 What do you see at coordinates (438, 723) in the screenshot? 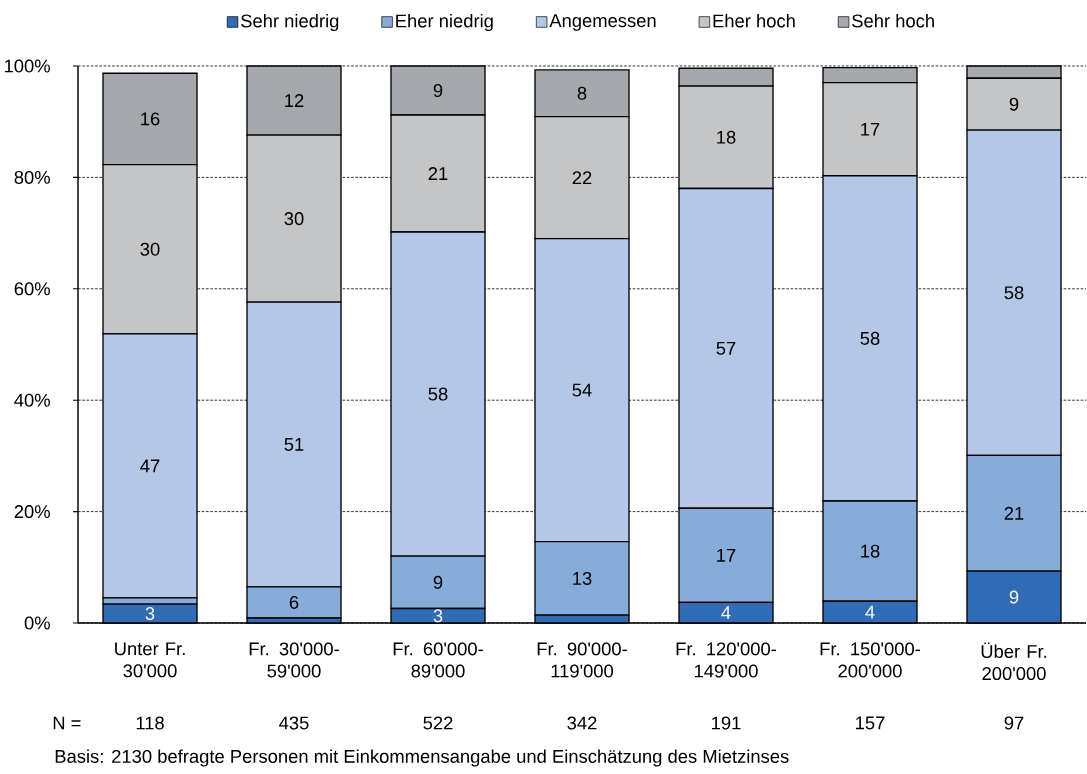
I see `text: 522` at bounding box center [438, 723].